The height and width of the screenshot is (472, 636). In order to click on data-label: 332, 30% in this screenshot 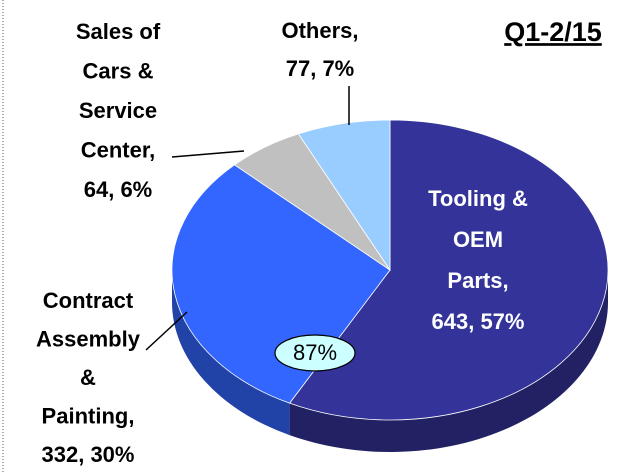, I will do `click(88, 454)`.